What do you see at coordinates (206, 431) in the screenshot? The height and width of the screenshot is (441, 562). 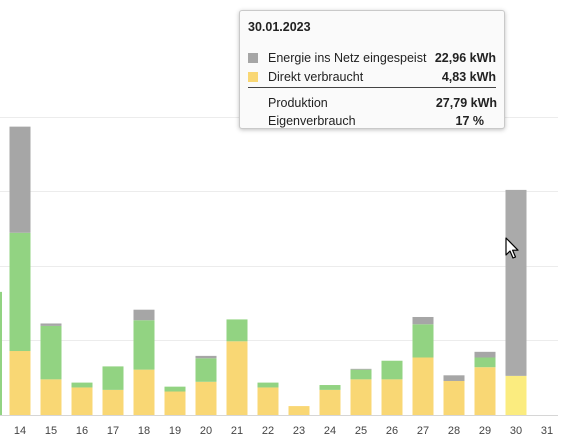 I see `x-tick-label: 20` at bounding box center [206, 431].